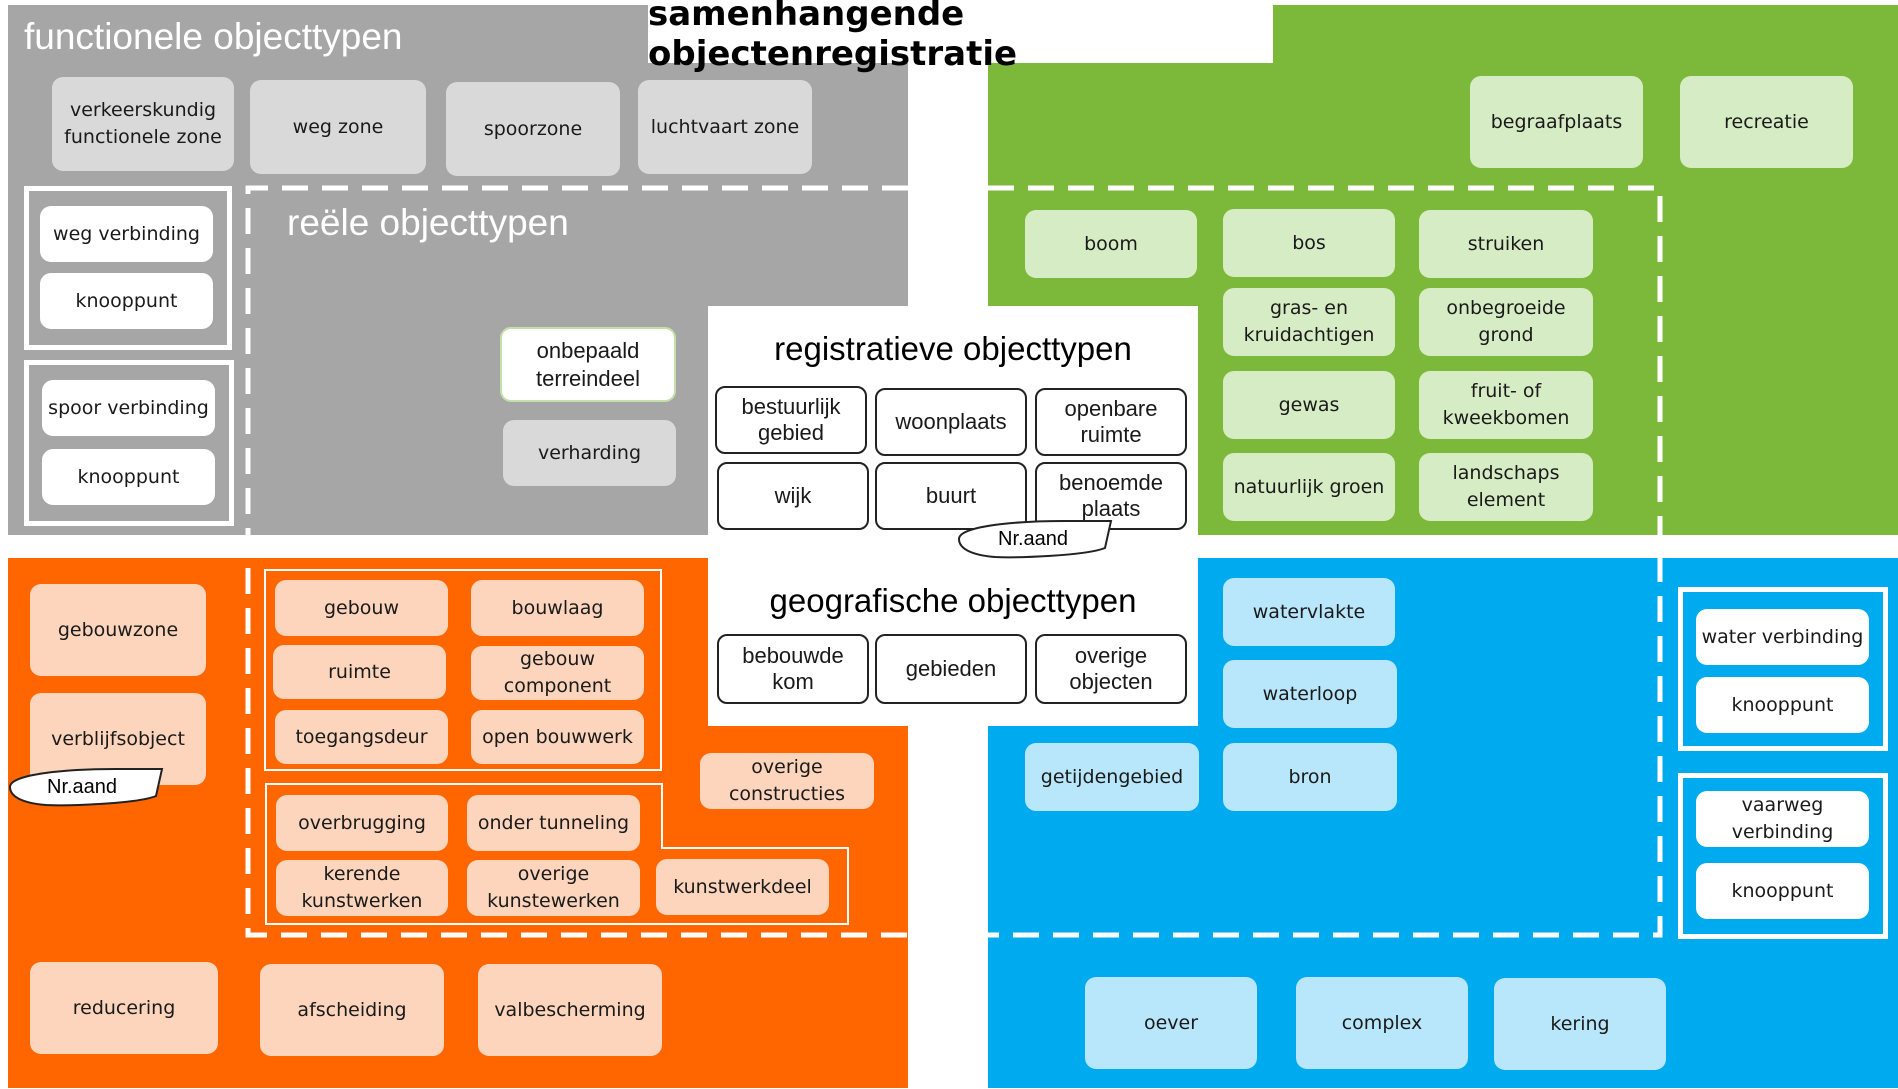 The image size is (1898, 1089). I want to click on green-box: gras- en kruidachtigen, so click(1309, 322).